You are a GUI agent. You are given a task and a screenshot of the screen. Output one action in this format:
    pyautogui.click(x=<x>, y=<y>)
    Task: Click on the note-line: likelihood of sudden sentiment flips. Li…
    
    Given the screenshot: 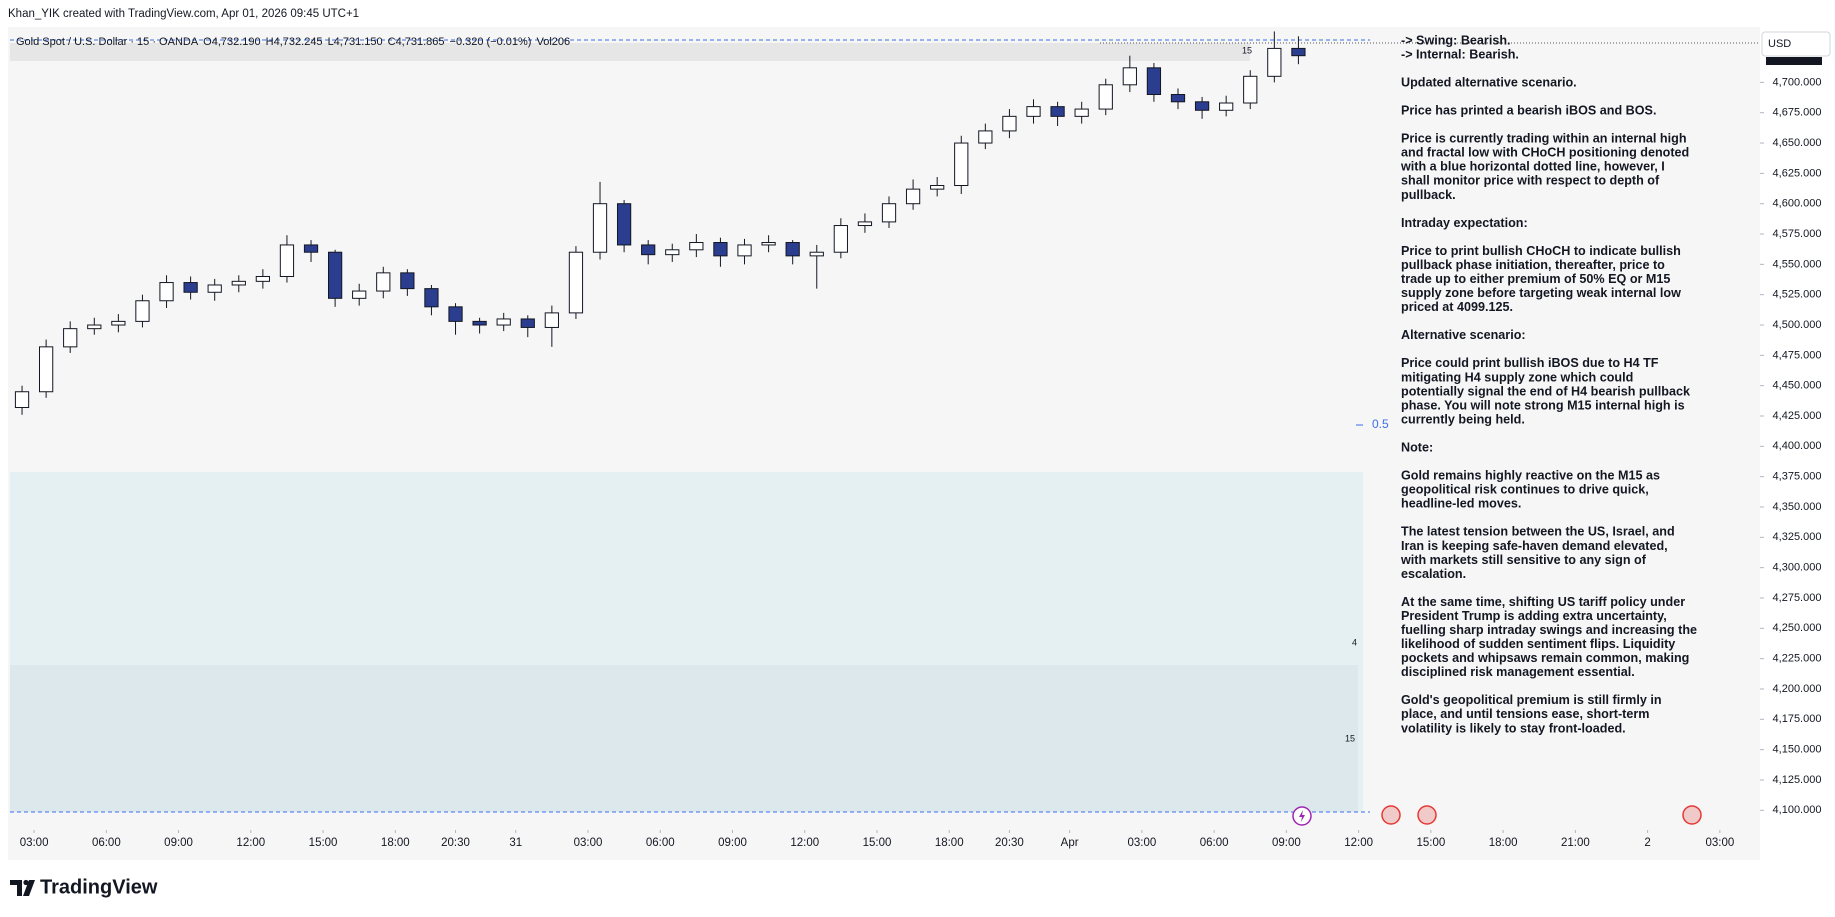 What is the action you would take?
    pyautogui.click(x=1538, y=644)
    